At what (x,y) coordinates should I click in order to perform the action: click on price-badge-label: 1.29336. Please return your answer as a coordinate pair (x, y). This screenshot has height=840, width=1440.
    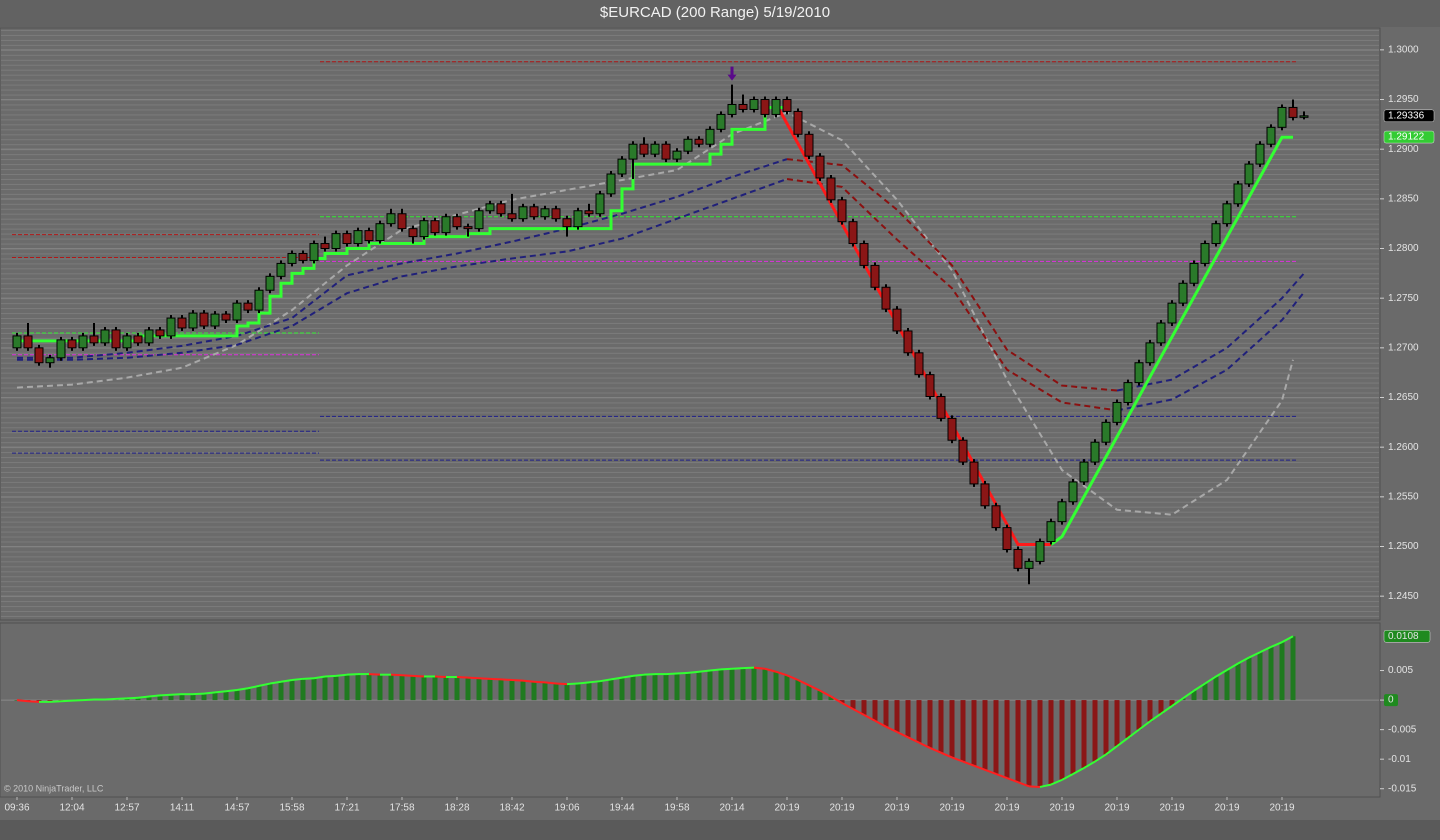
    Looking at the image, I should click on (1406, 115).